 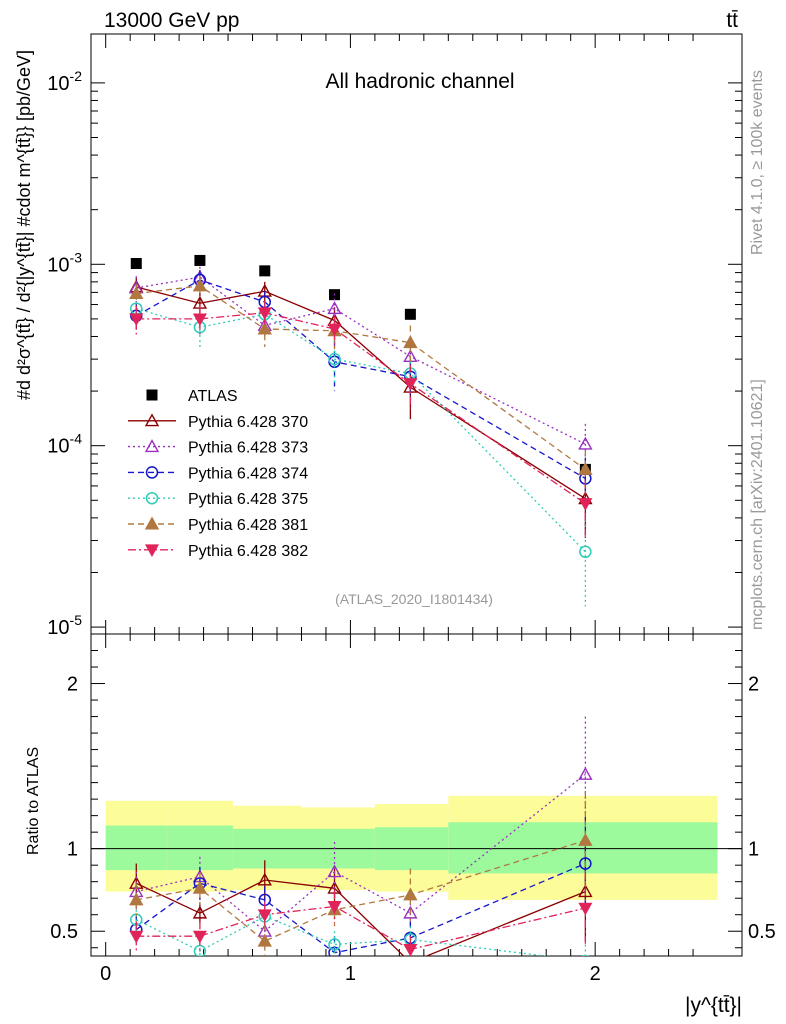 What do you see at coordinates (72, 685) in the screenshot?
I see `ratio-ytick-label-left: 2` at bounding box center [72, 685].